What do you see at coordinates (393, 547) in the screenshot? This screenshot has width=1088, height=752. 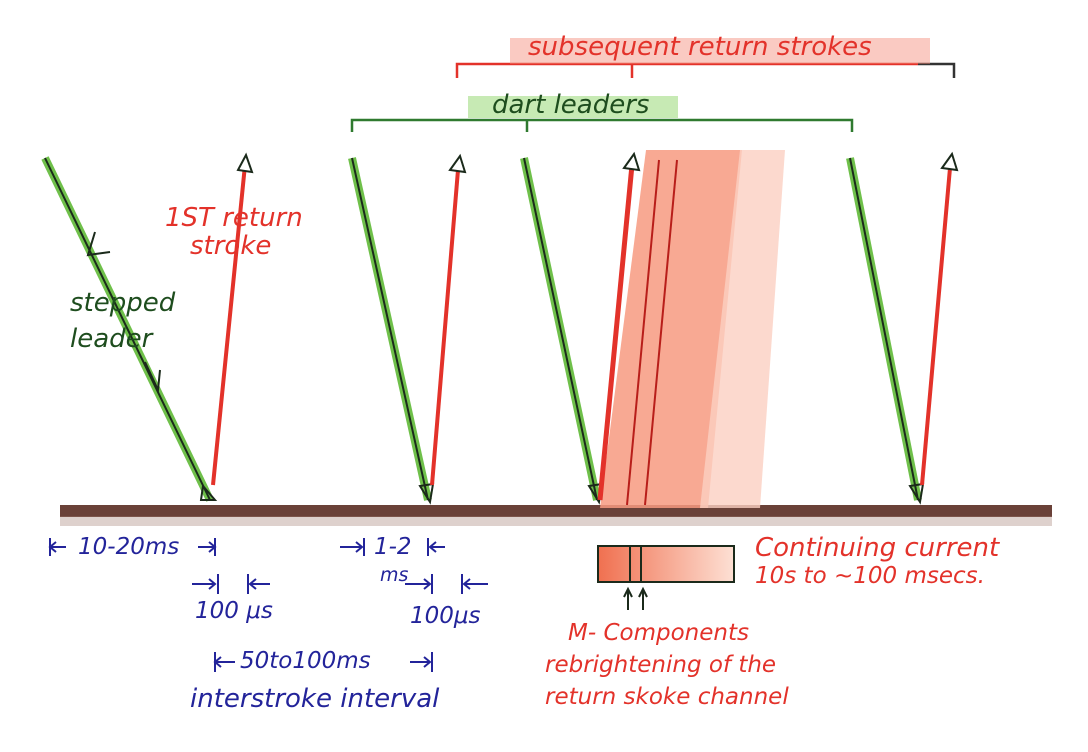 I see `interval-1-2: 1-2` at bounding box center [393, 547].